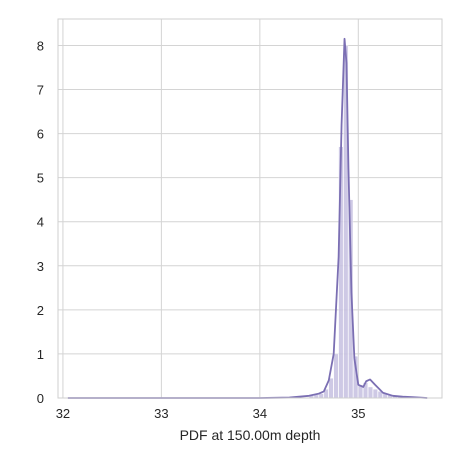 The width and height of the screenshot is (473, 461). Describe the element at coordinates (40, 134) in the screenshot. I see `y-tick-label: 6` at that location.